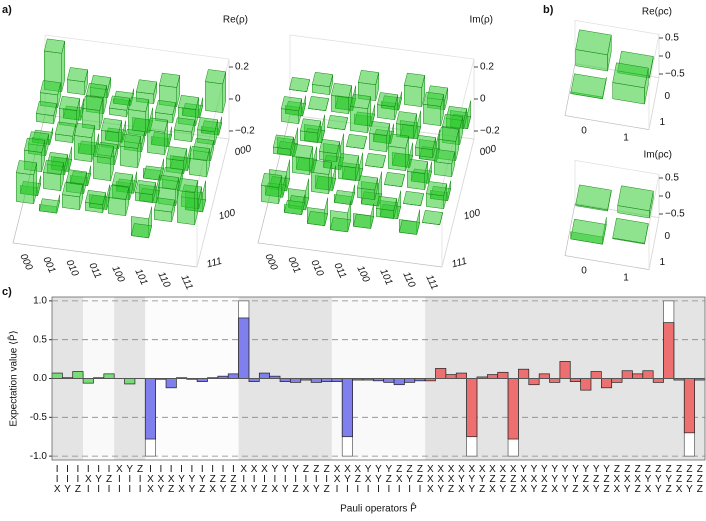  I want to click on z-tick-label: 0.5, so click(672, 38).